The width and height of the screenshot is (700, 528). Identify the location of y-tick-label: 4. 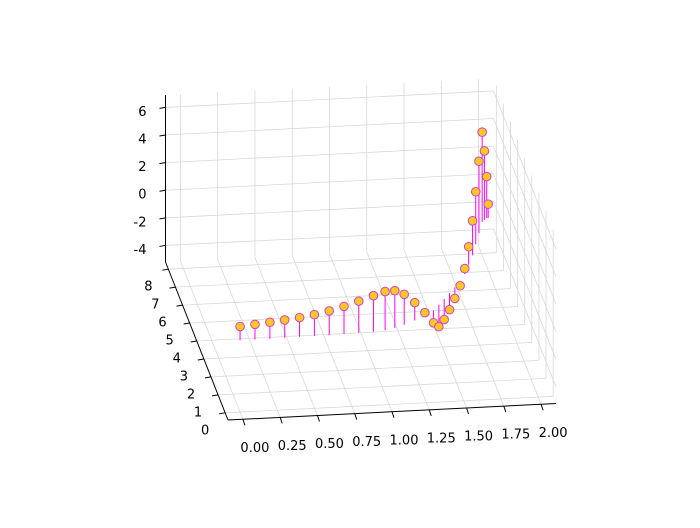
(177, 359).